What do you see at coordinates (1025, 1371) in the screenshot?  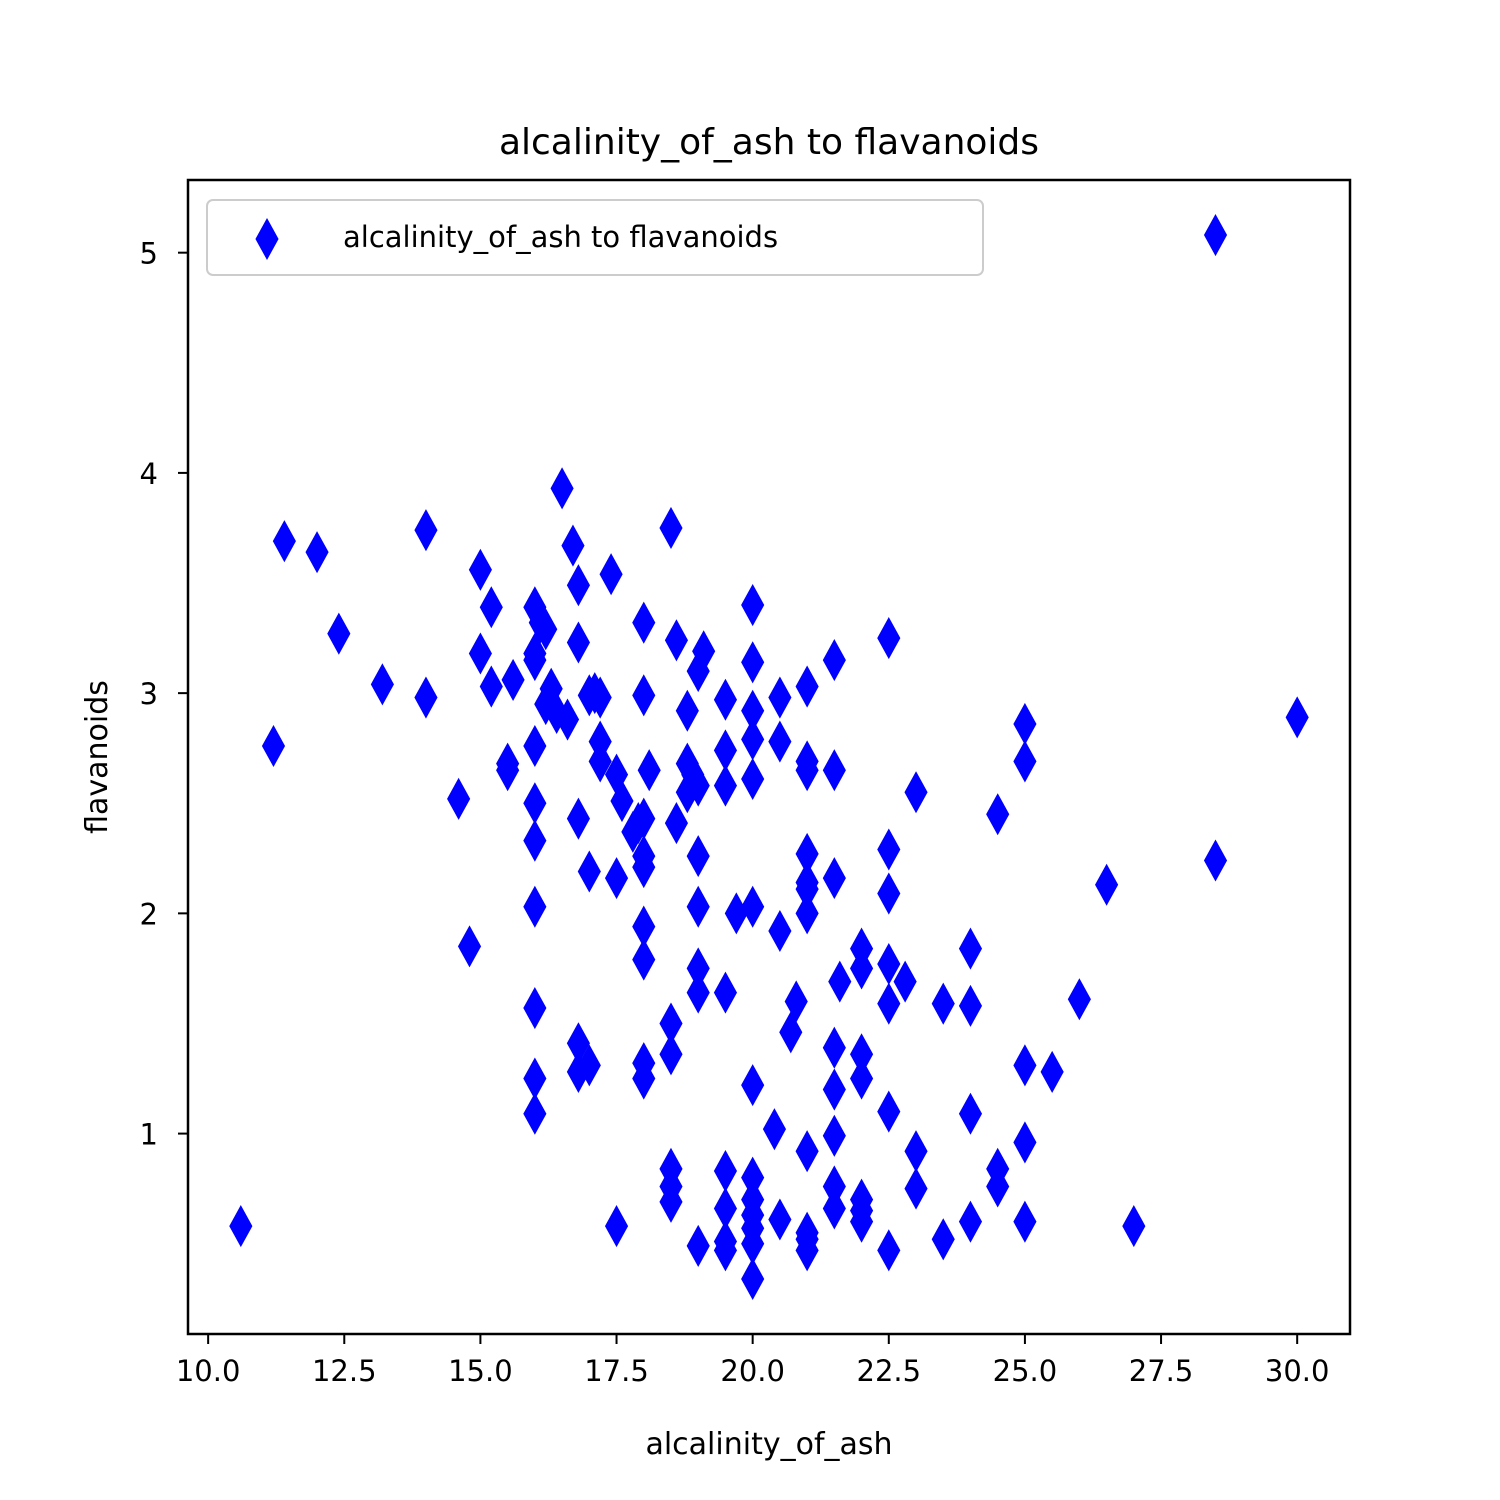 I see `x-tick-label: 25.0` at bounding box center [1025, 1371].